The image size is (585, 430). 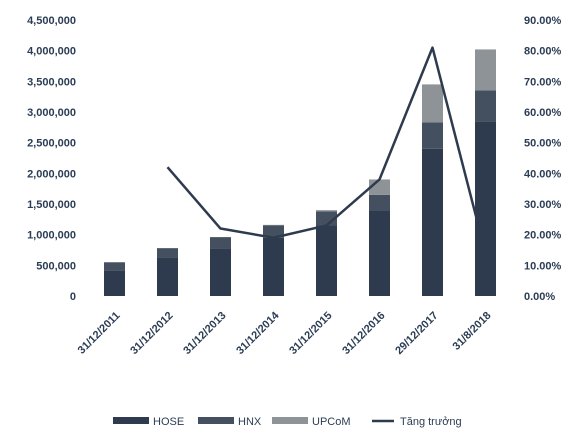 I want to click on left-tick-label: 3,500,000, so click(x=51, y=82).